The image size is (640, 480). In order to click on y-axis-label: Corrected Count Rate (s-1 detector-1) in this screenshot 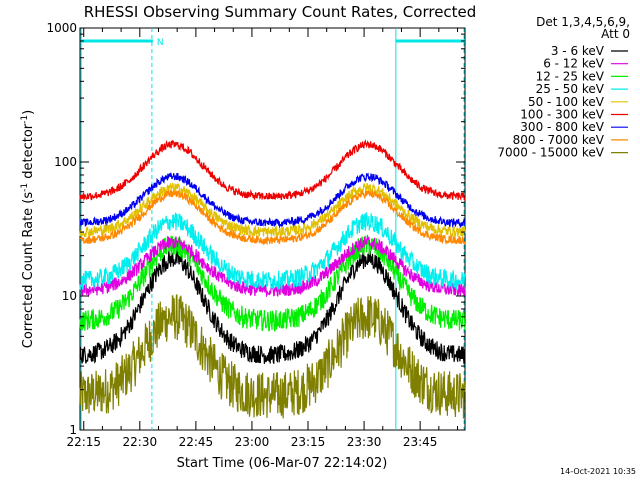, I will do `click(28, 229)`.